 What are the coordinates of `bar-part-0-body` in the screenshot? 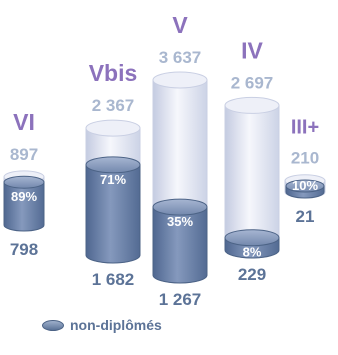 It's located at (24, 206).